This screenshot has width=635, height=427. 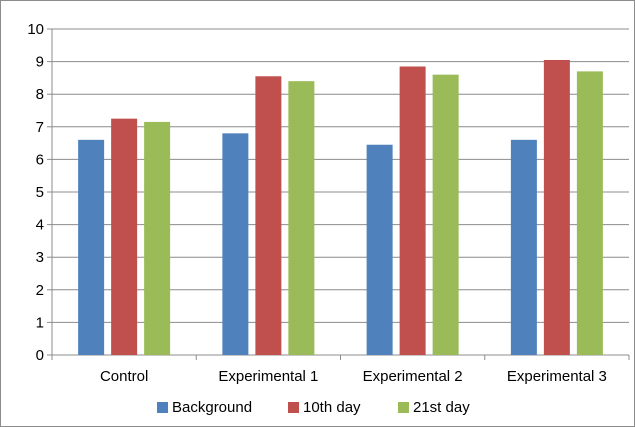 I want to click on legend-label: 10th day, so click(x=332, y=407).